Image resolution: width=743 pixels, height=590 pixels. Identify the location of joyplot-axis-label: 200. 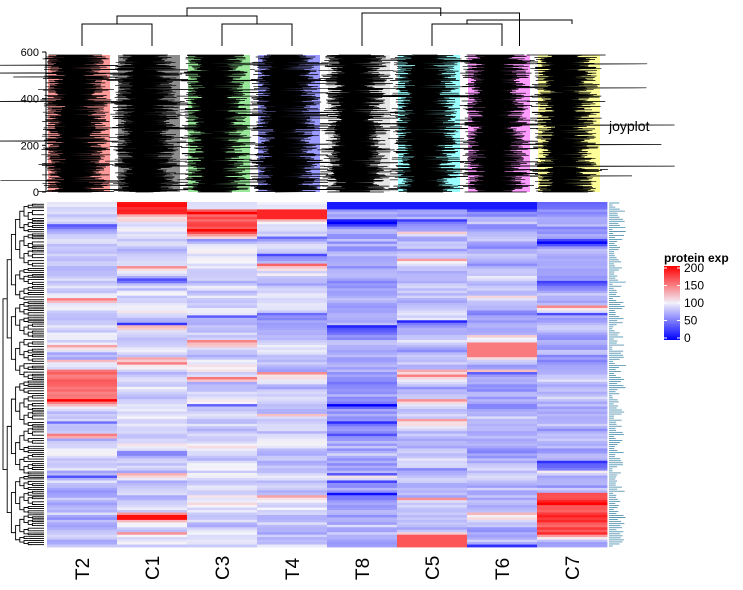
(30, 146).